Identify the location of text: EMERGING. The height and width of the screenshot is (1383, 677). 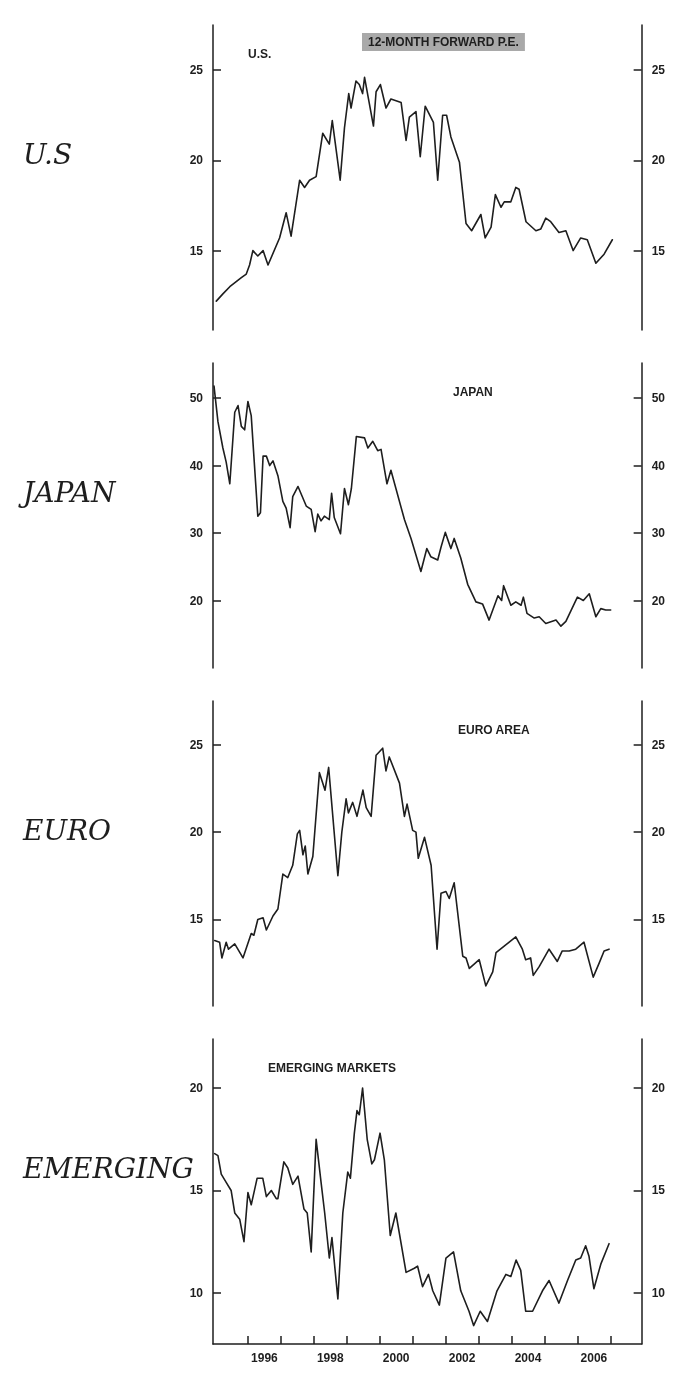
(108, 1168).